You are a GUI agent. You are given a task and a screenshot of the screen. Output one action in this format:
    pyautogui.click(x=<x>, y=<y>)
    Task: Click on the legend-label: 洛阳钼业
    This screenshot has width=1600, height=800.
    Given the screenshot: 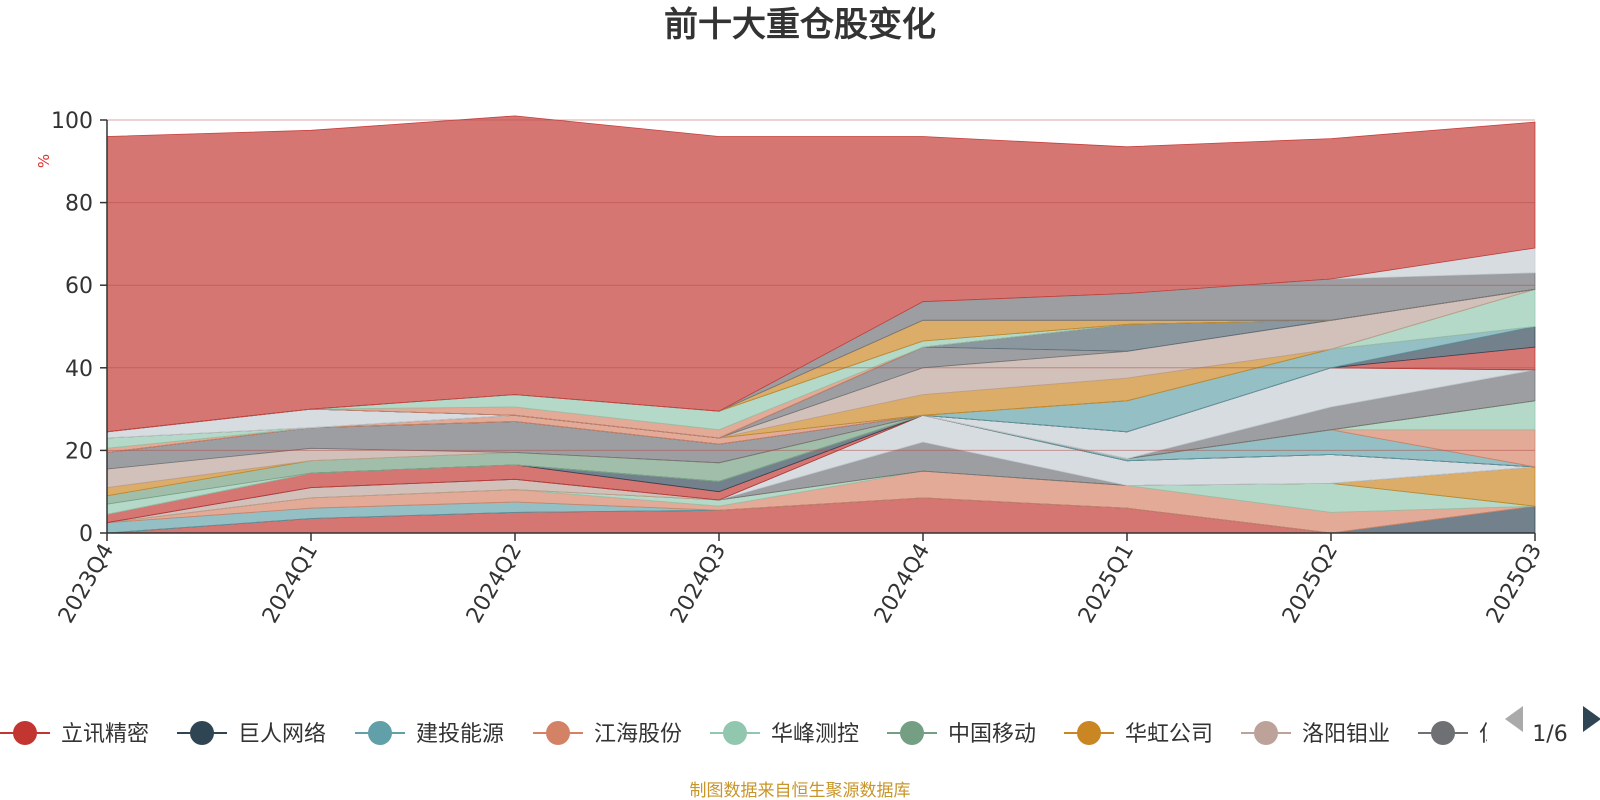 What is the action you would take?
    pyautogui.click(x=1346, y=734)
    